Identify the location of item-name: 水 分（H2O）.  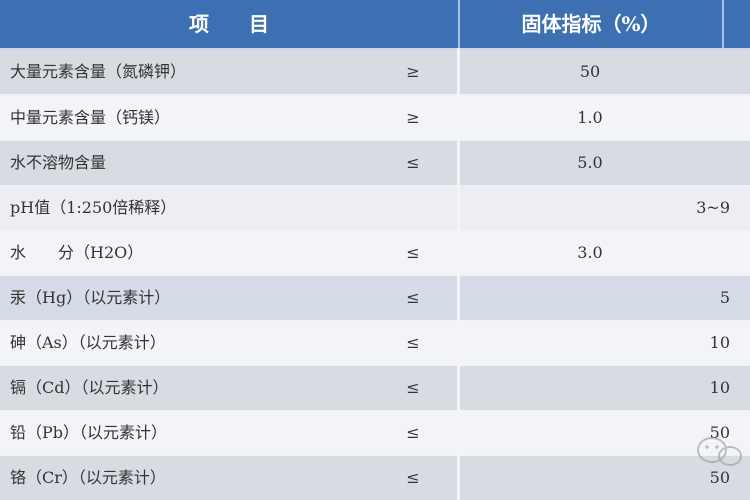
(77, 252).